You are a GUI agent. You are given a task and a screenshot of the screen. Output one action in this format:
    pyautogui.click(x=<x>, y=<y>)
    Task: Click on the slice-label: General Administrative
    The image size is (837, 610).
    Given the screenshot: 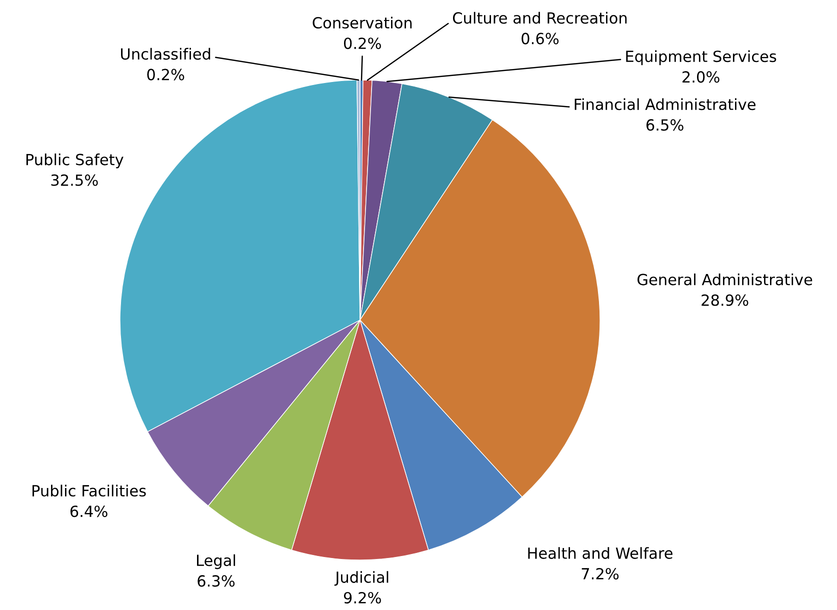 What is the action you would take?
    pyautogui.click(x=725, y=280)
    